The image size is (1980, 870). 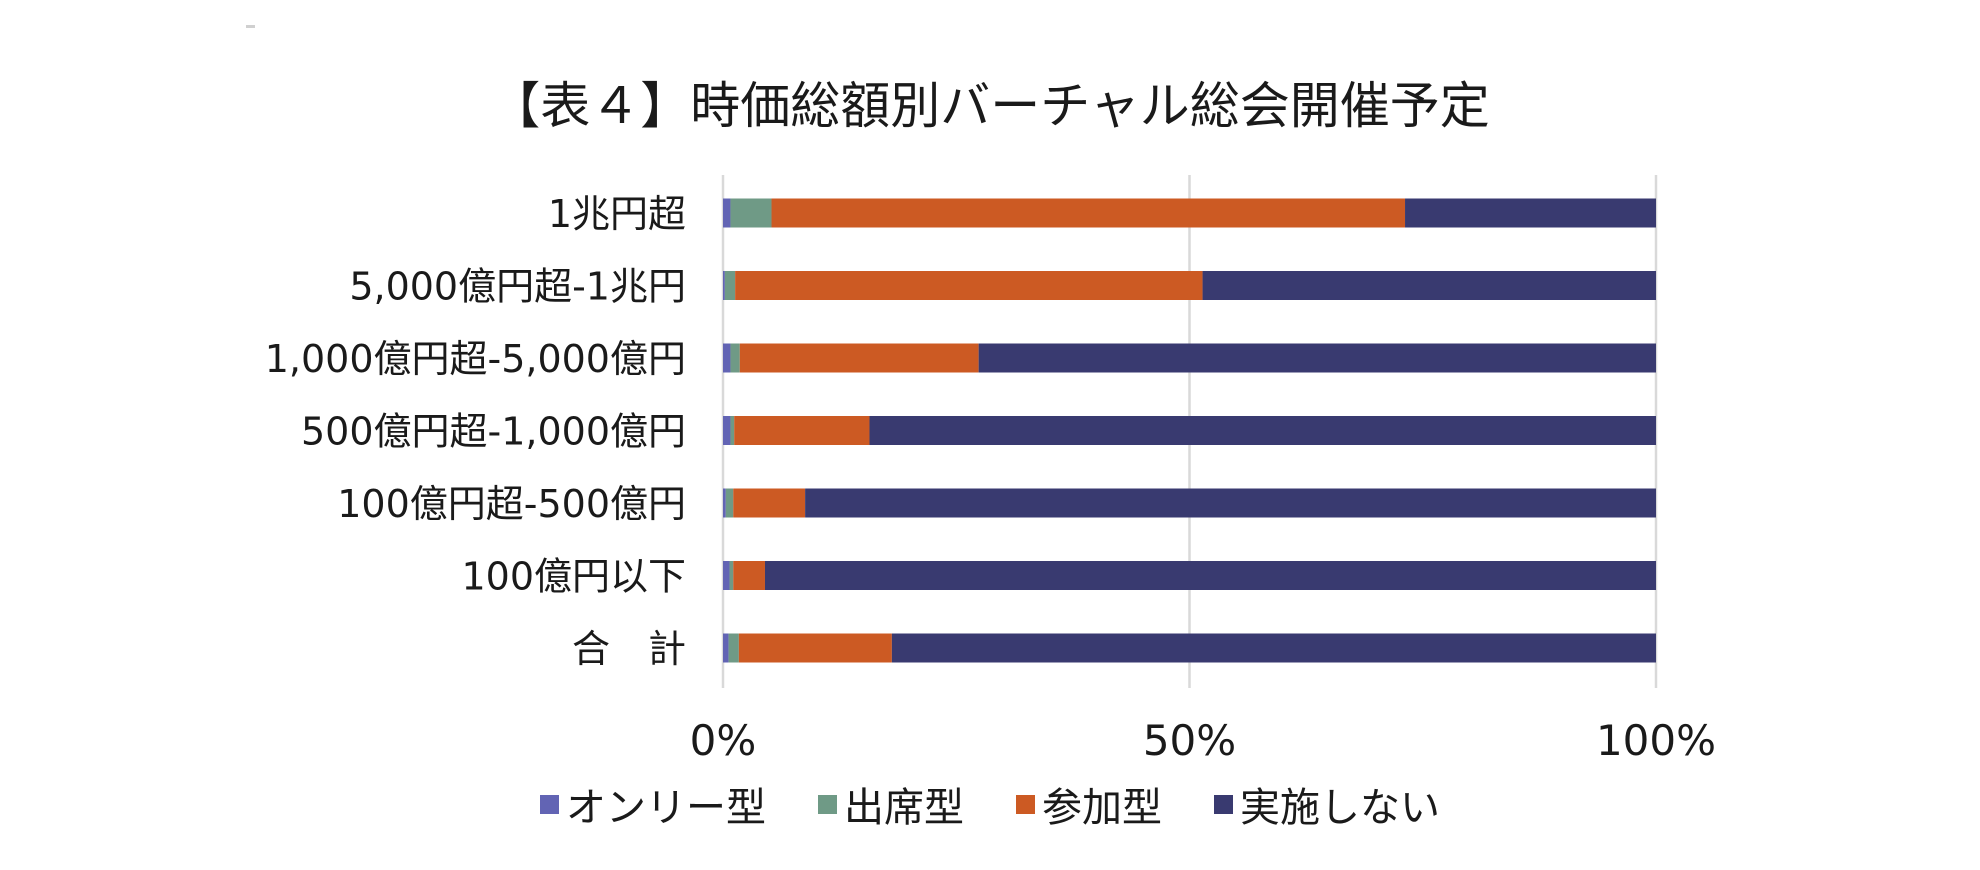 What do you see at coordinates (1656, 740) in the screenshot?
I see `x-tick-label: 100%` at bounding box center [1656, 740].